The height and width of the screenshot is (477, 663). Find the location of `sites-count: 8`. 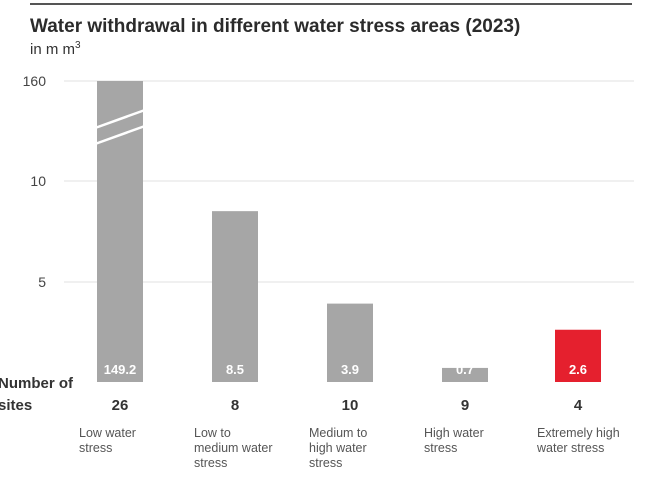

sites-count: 8 is located at coordinates (235, 405).